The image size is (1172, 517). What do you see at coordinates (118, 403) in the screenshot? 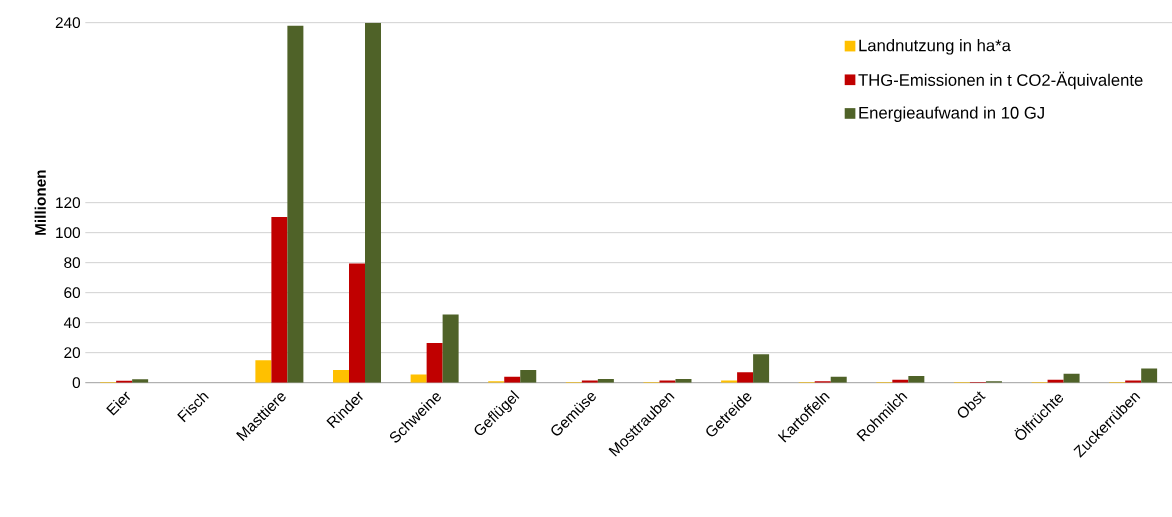
I see `x-tick-label: Eier` at bounding box center [118, 403].